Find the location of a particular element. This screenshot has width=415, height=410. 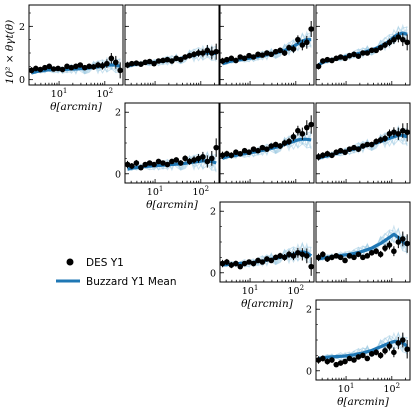

y-axis-label: 10² × θγt(θ) is located at coordinates (10, 52).